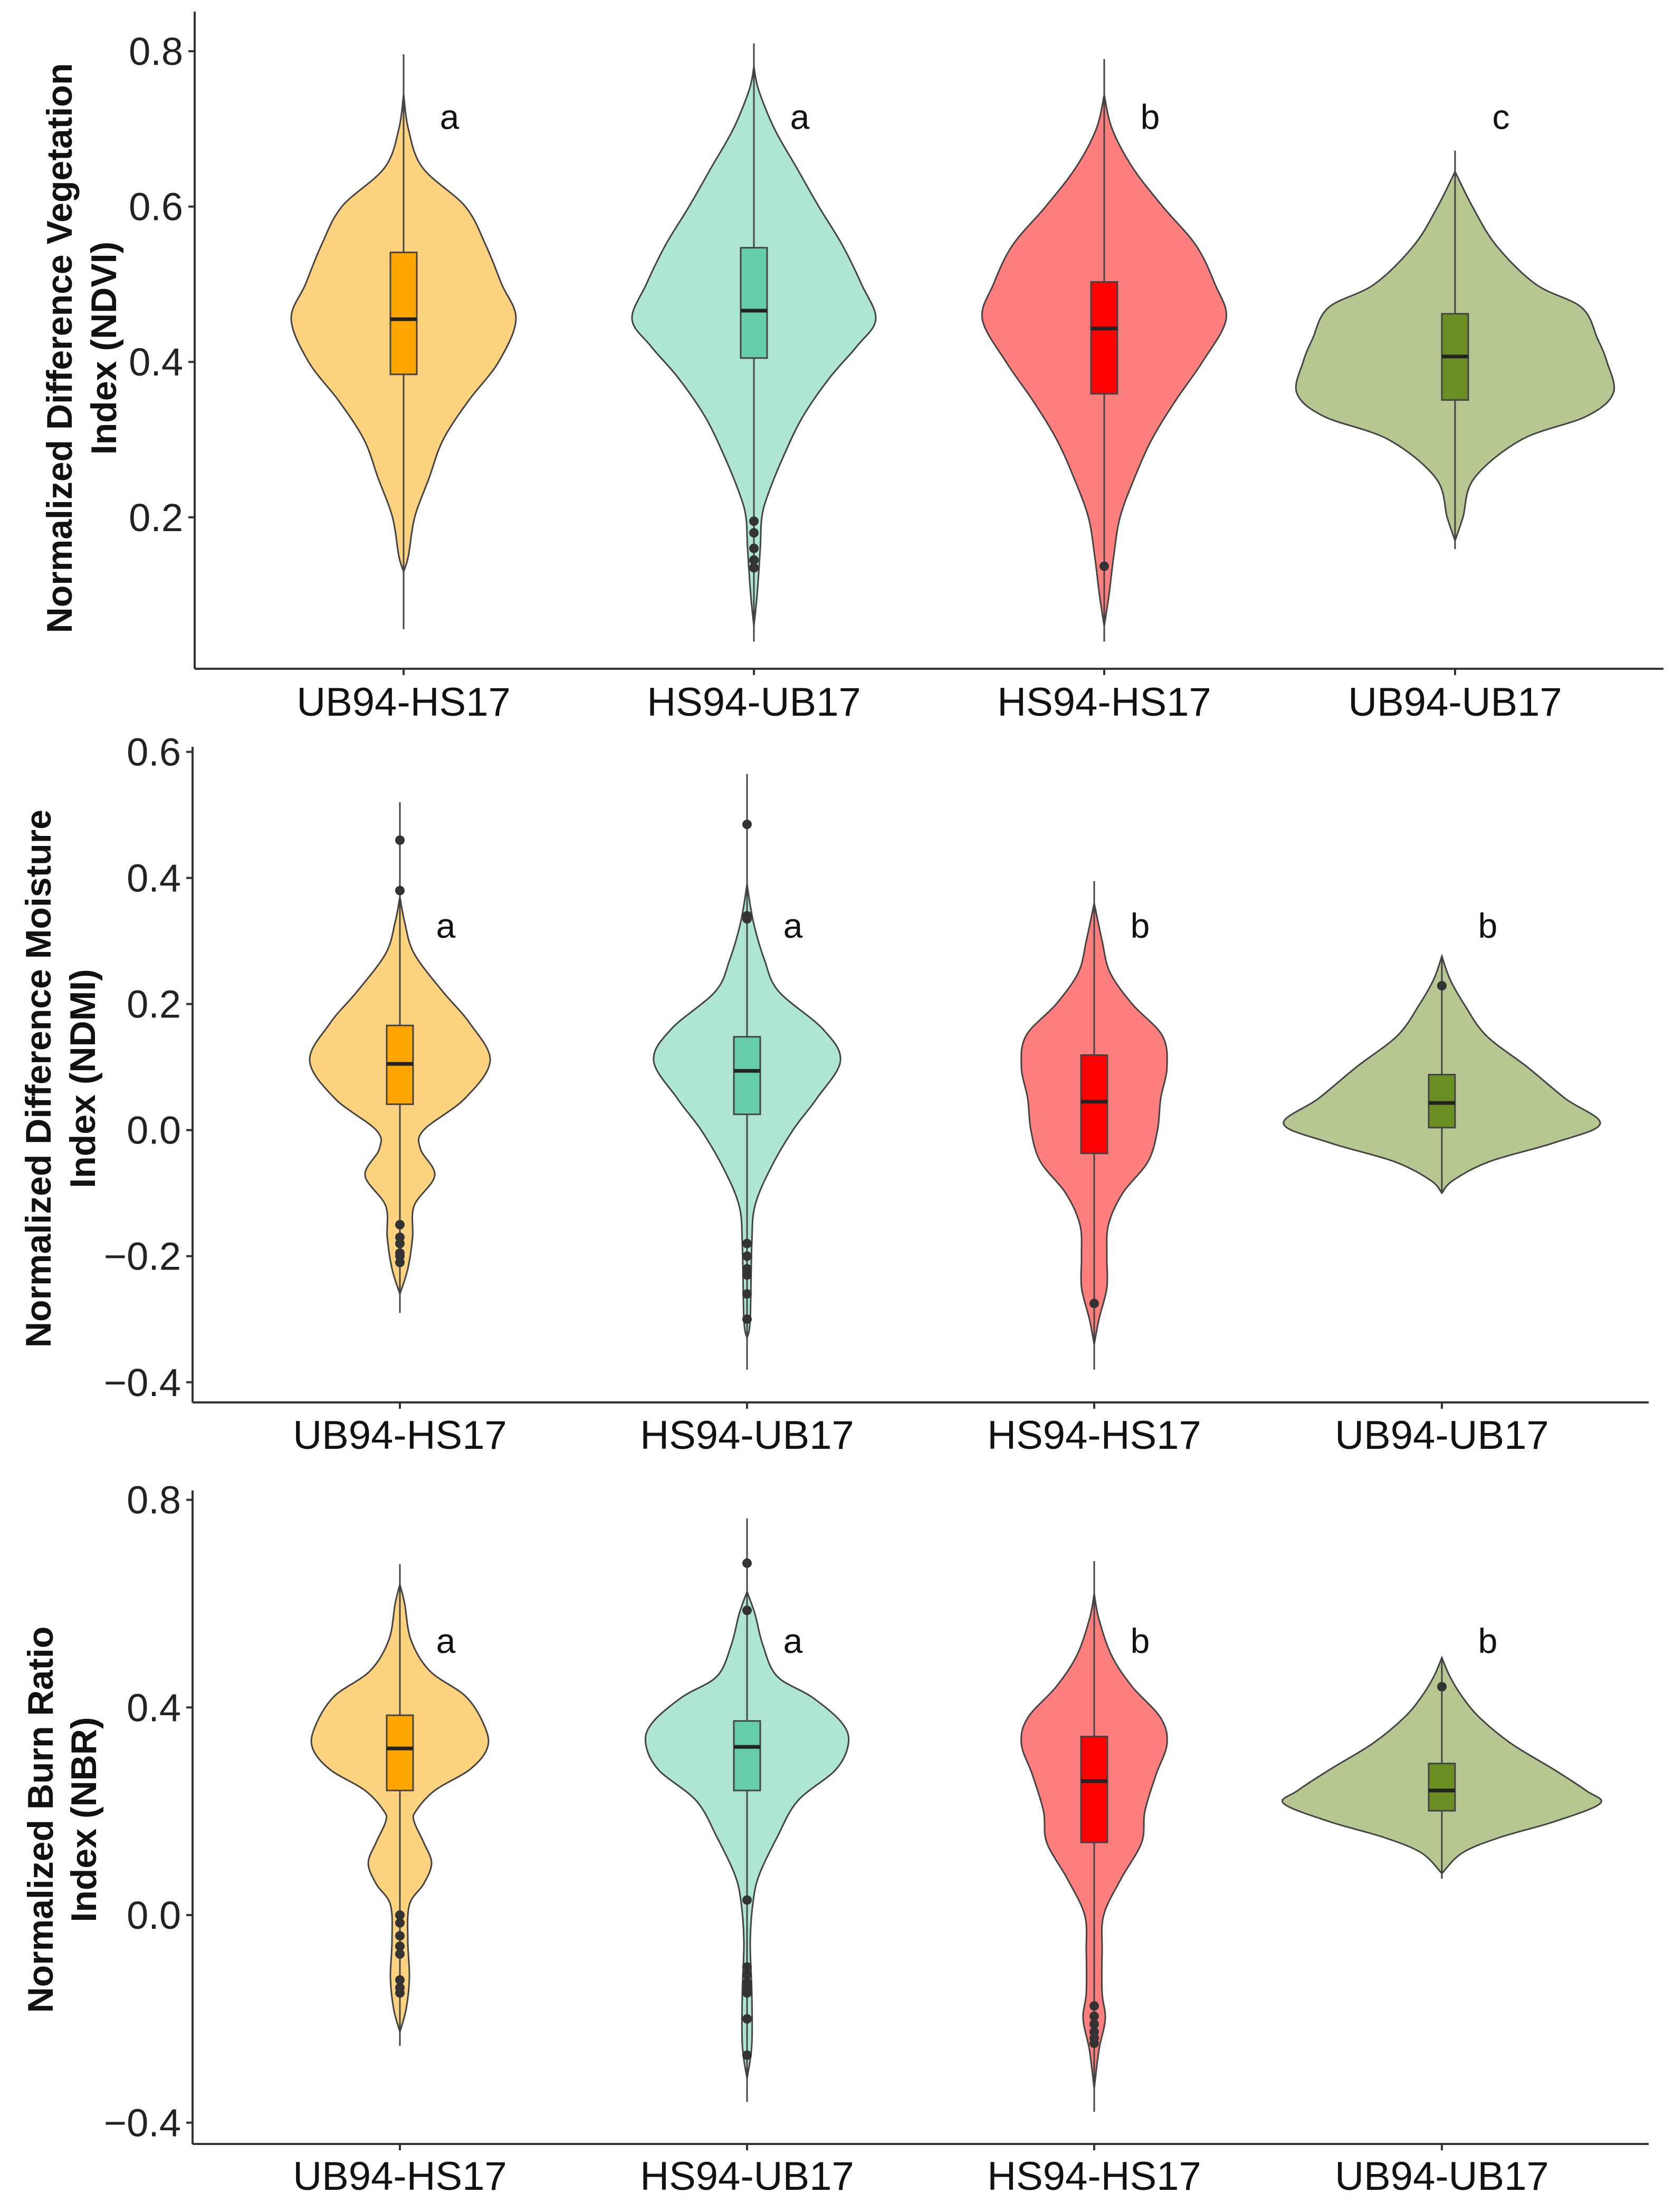  I want to click on y-tick-label: 0.8, so click(154, 1500).